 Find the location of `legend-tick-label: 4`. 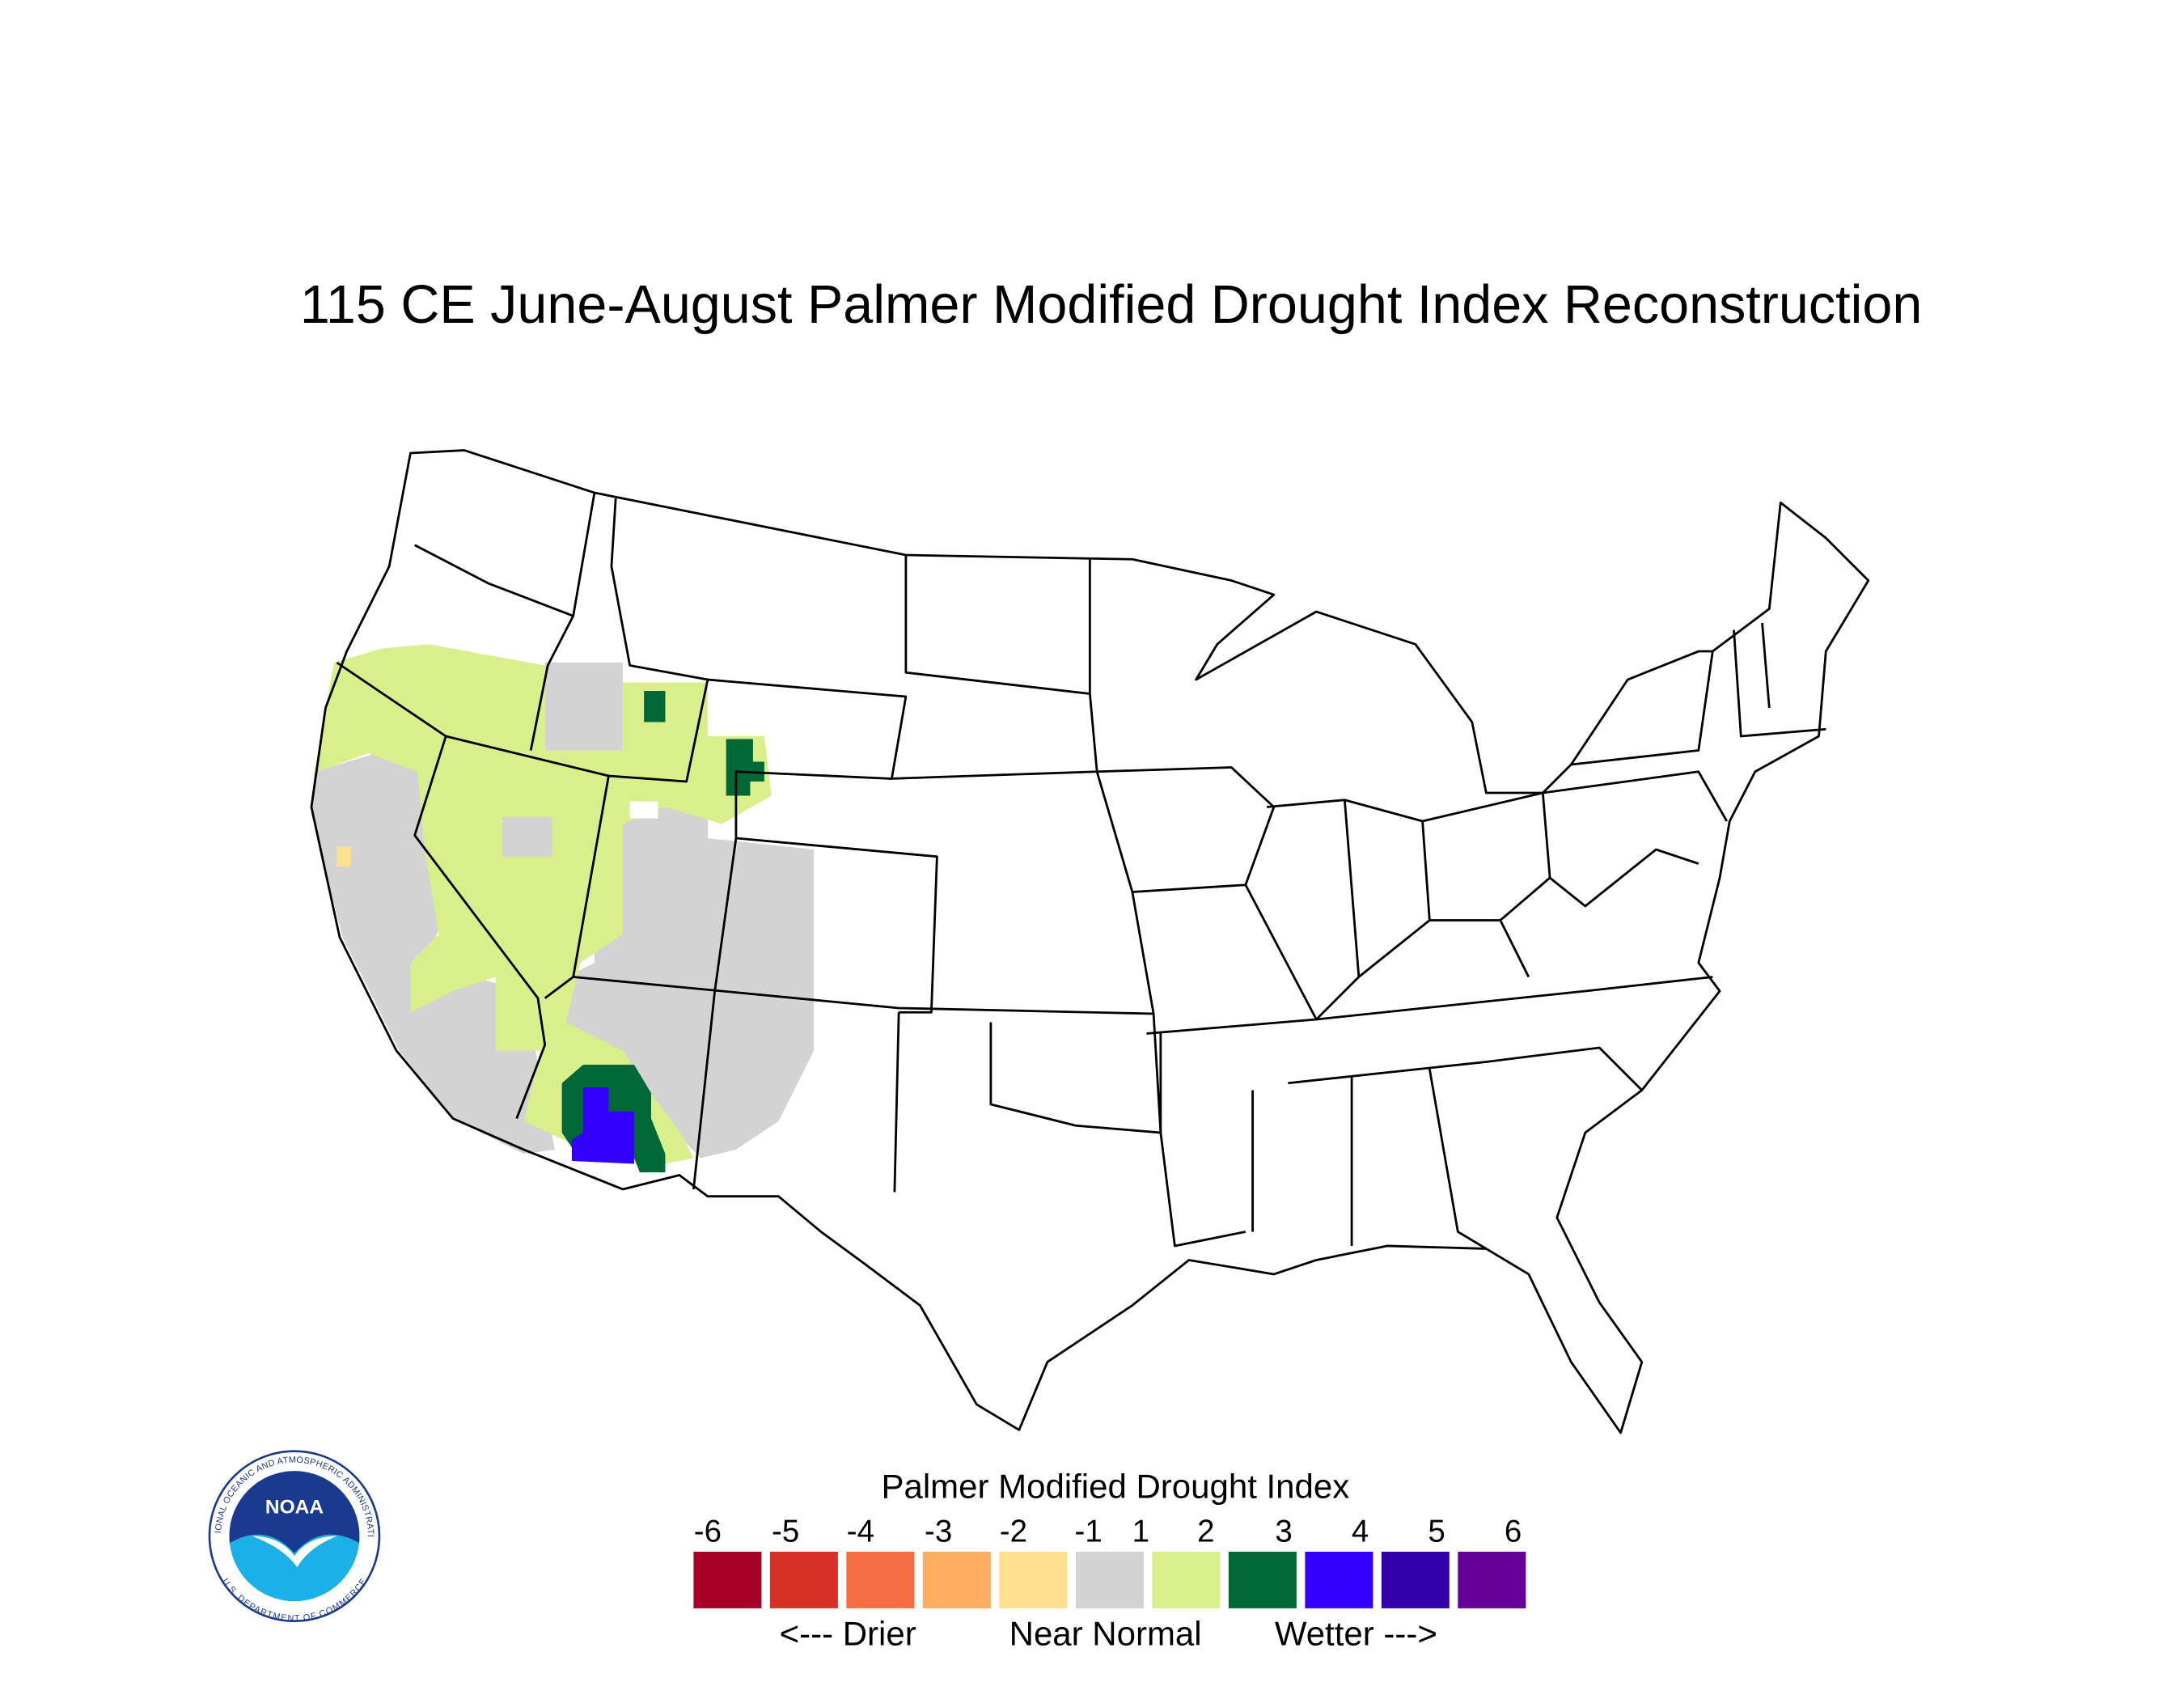

legend-tick-label: 4 is located at coordinates (1360, 1532).